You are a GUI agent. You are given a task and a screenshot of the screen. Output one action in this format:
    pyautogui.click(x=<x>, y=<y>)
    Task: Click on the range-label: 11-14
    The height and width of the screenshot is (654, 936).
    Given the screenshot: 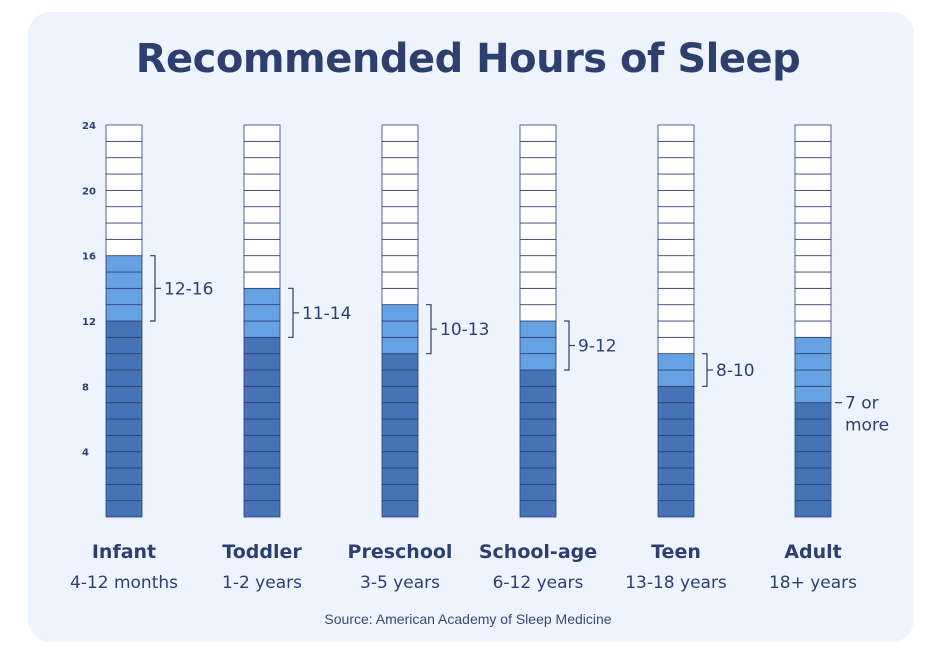 What is the action you would take?
    pyautogui.click(x=326, y=314)
    